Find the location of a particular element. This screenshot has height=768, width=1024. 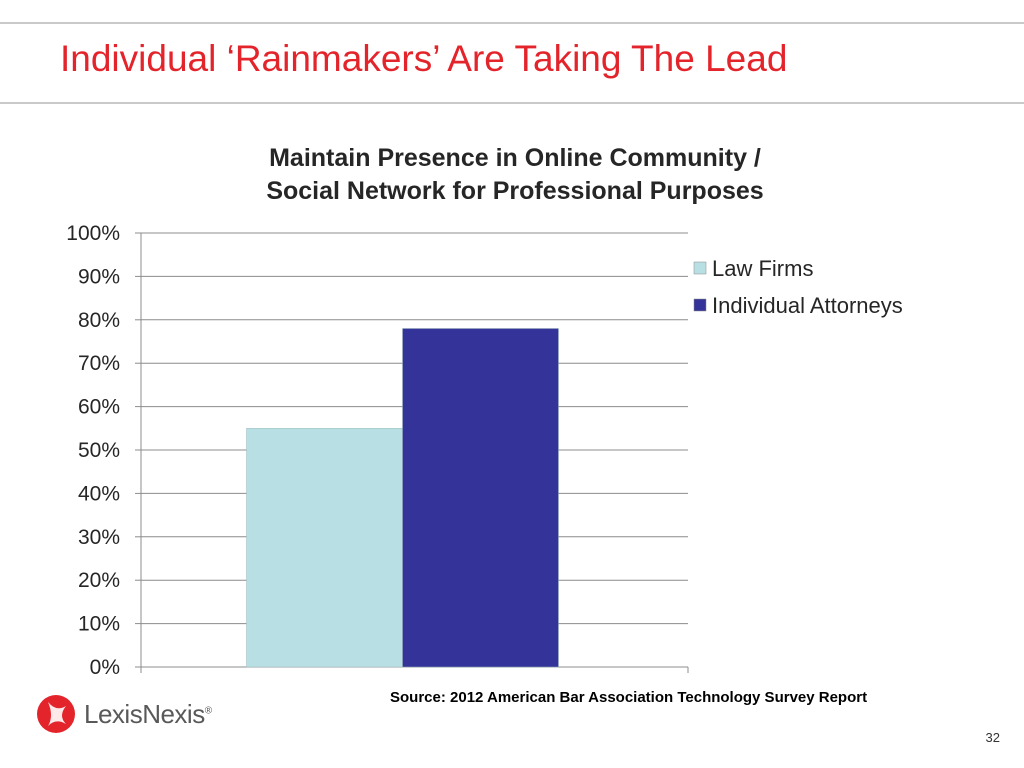

chart-title-line-2: Social Network for Professional Purposes is located at coordinates (515, 191).